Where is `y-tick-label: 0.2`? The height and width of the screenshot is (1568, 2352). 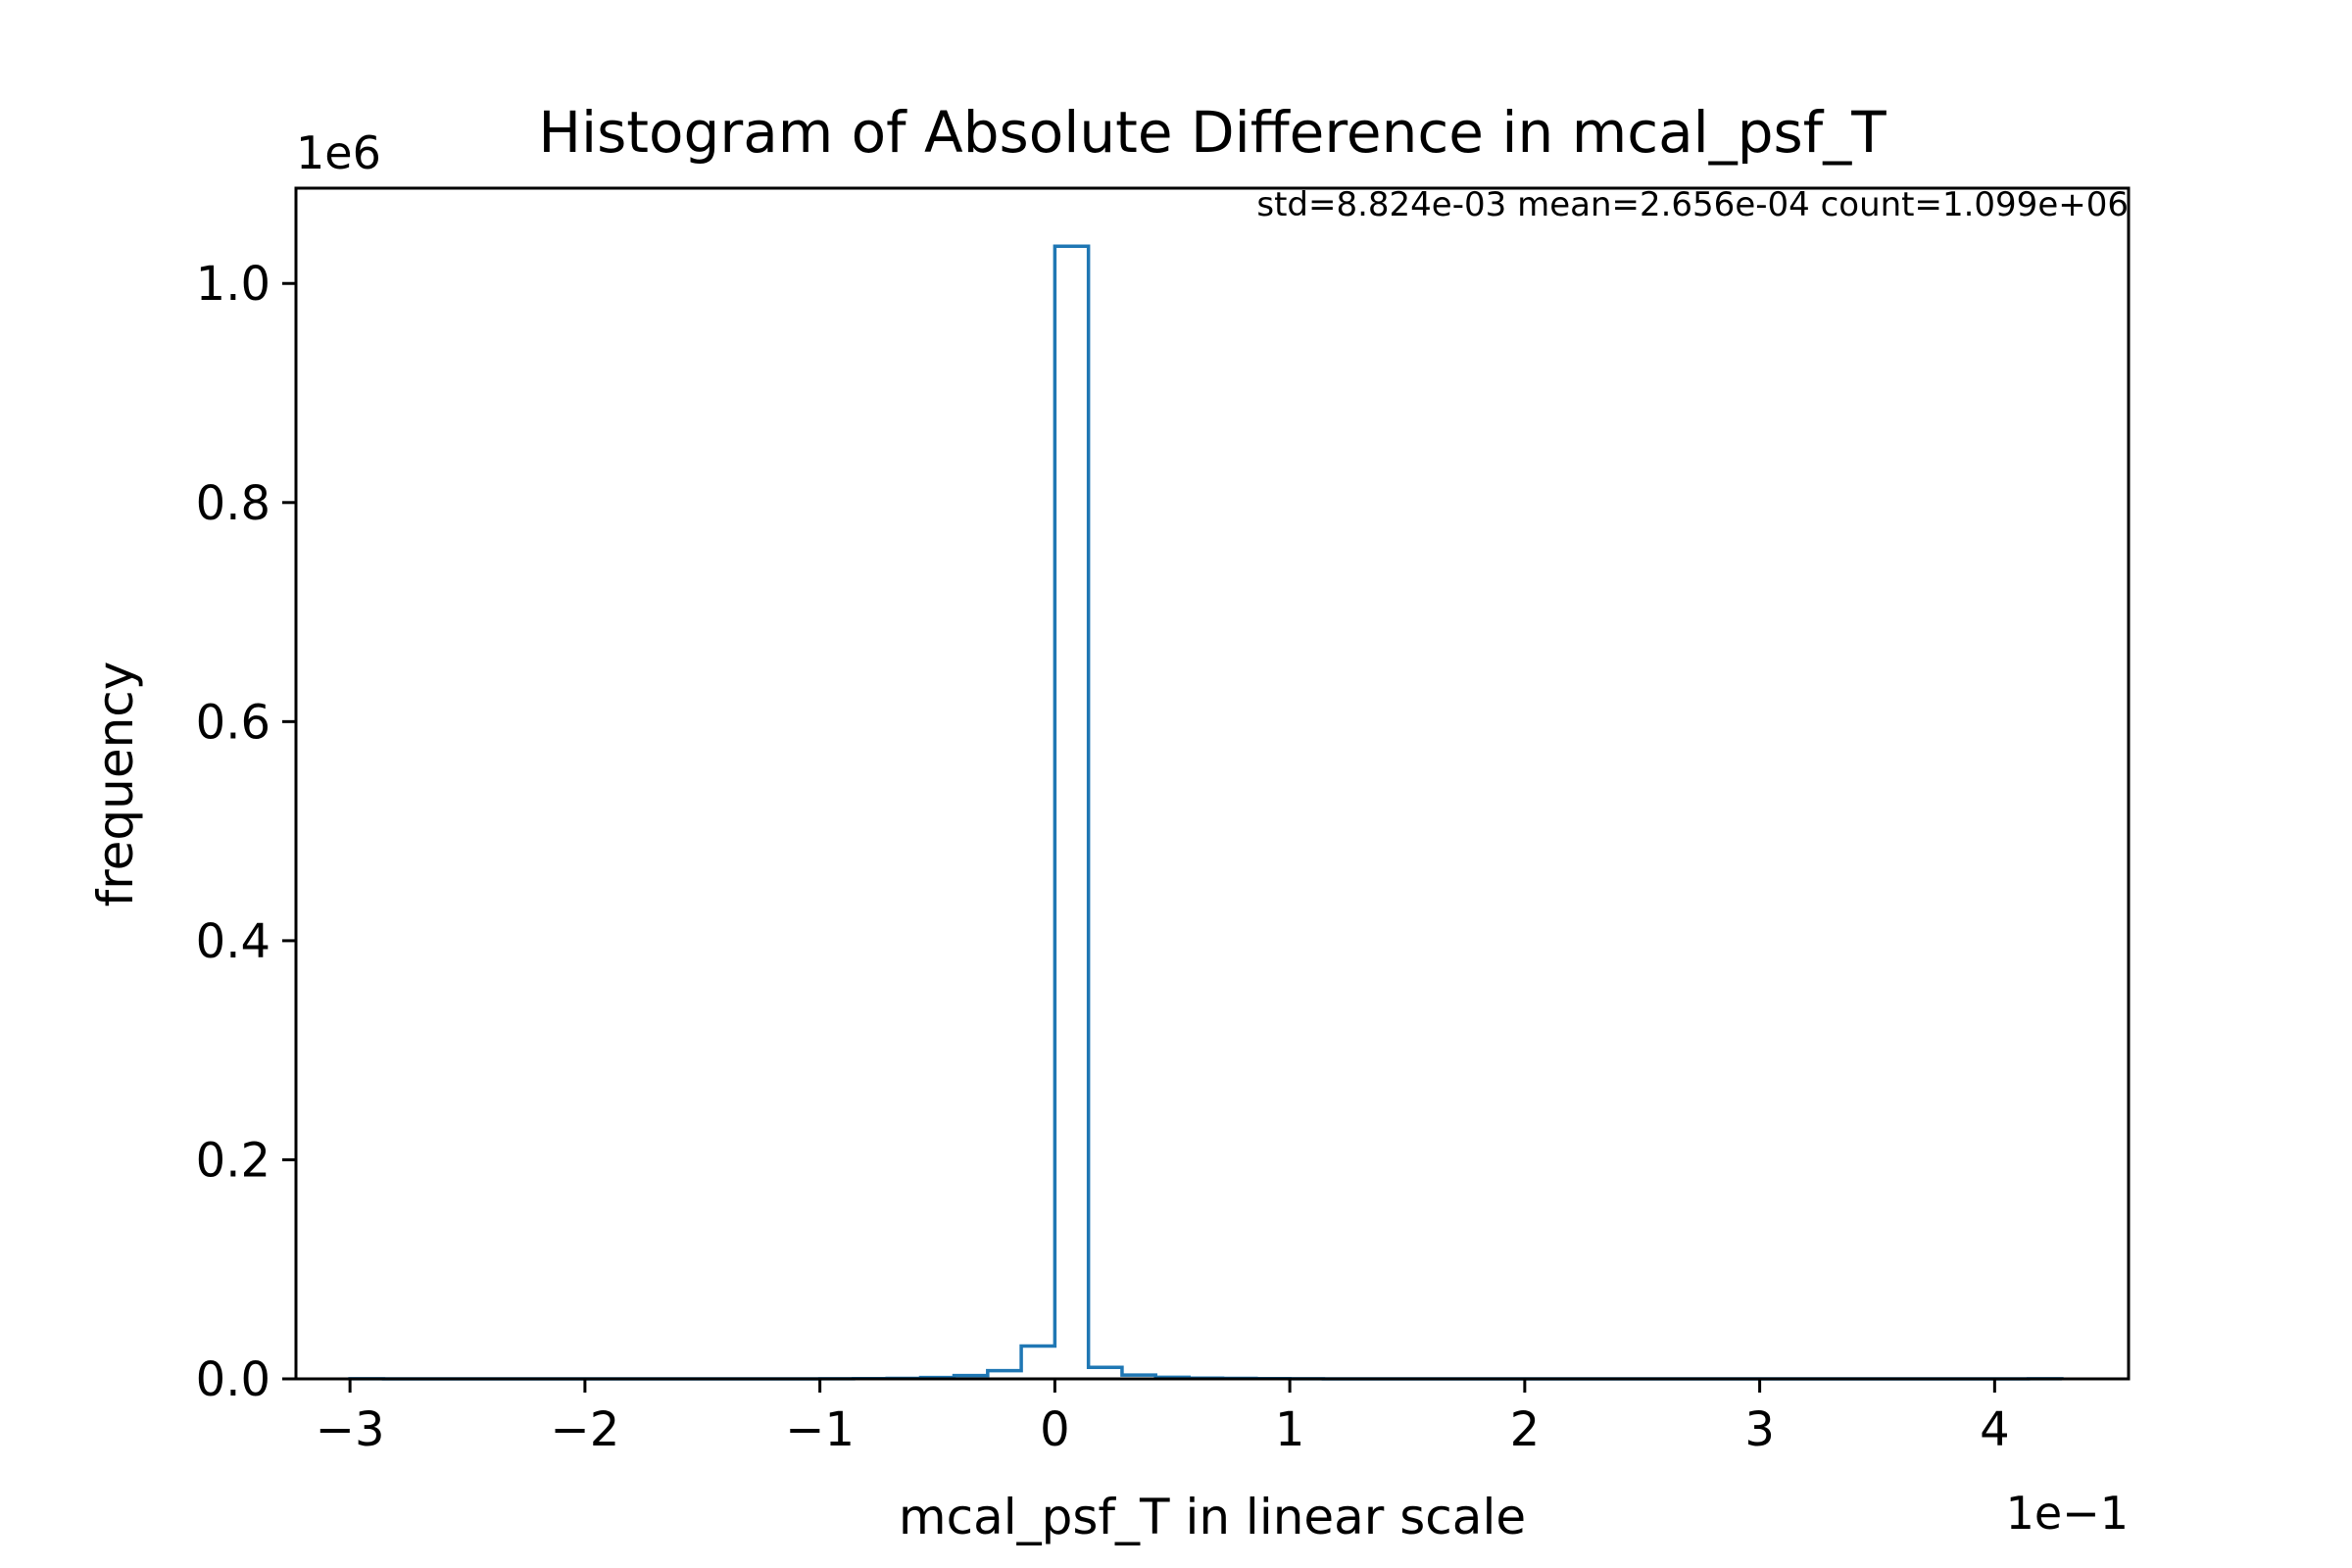 y-tick-label: 0.2 is located at coordinates (233, 1160).